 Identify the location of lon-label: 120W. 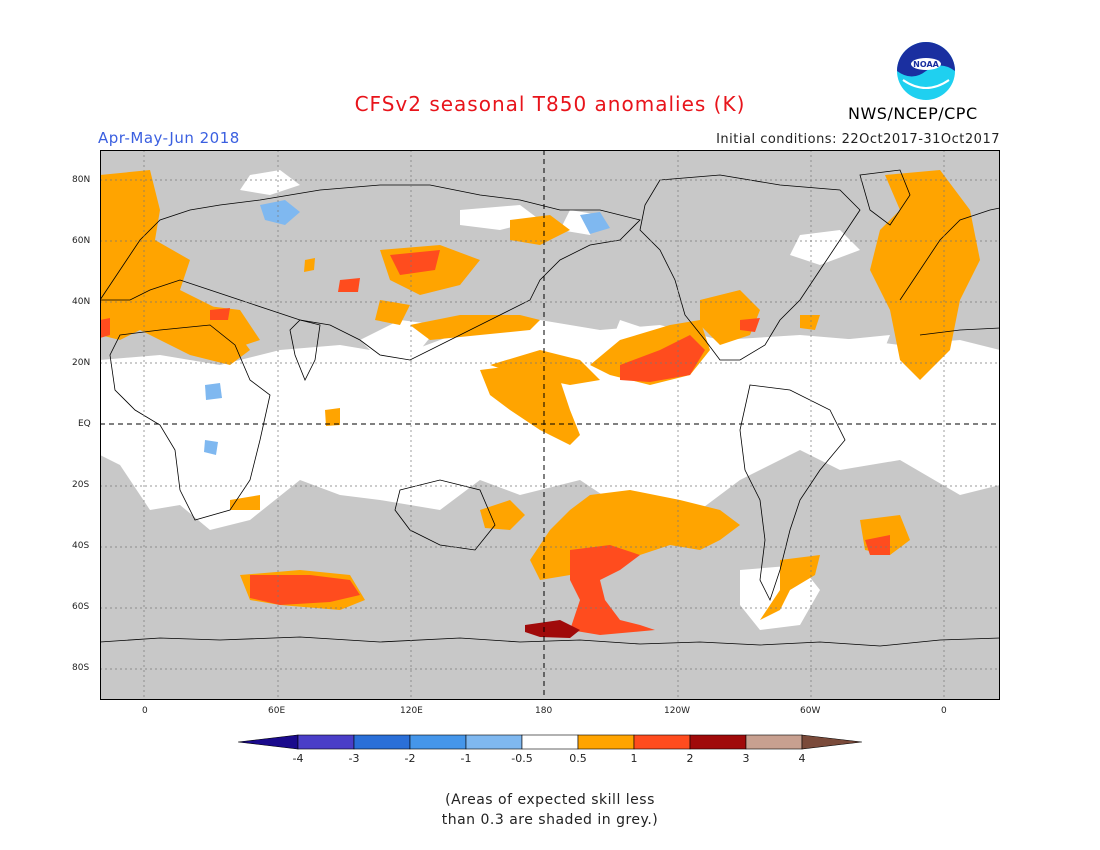
(677, 711).